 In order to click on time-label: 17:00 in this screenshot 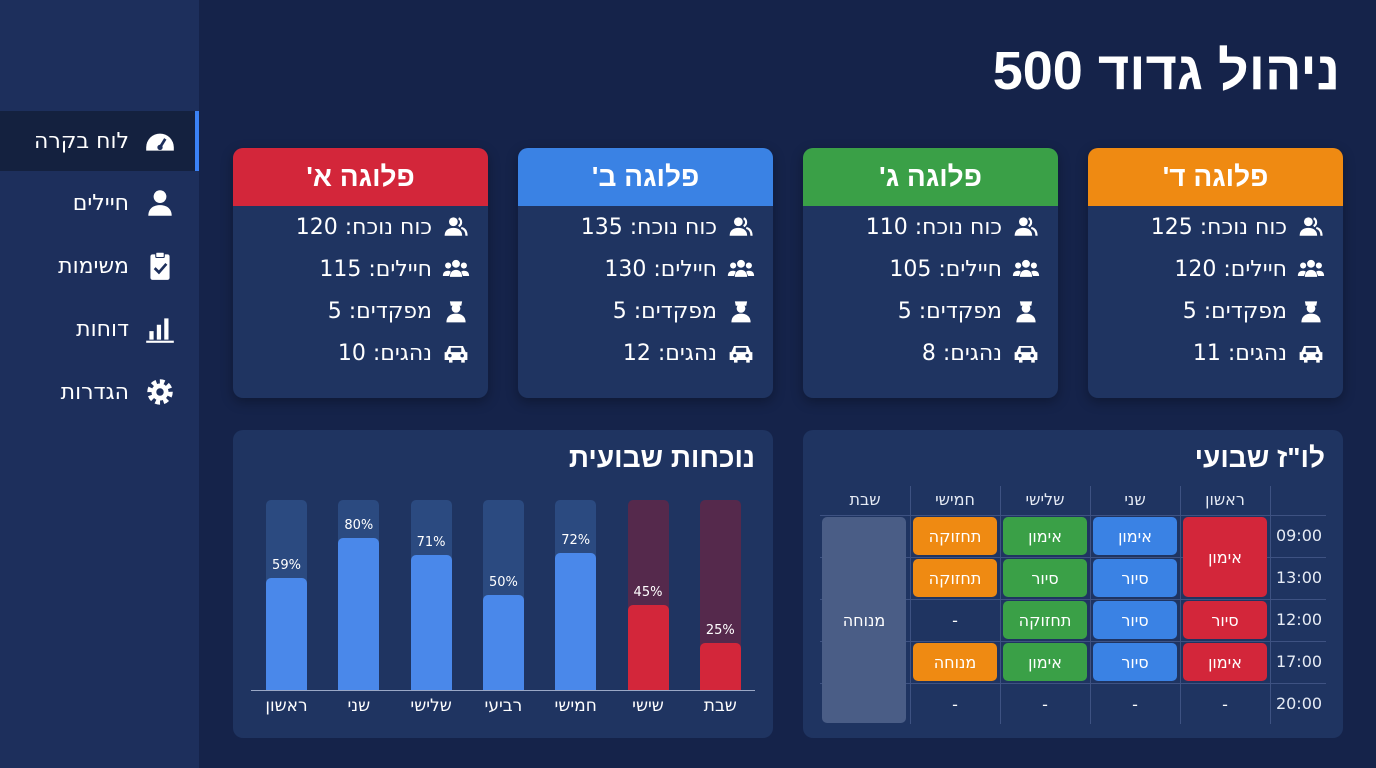, I will do `click(1299, 661)`.